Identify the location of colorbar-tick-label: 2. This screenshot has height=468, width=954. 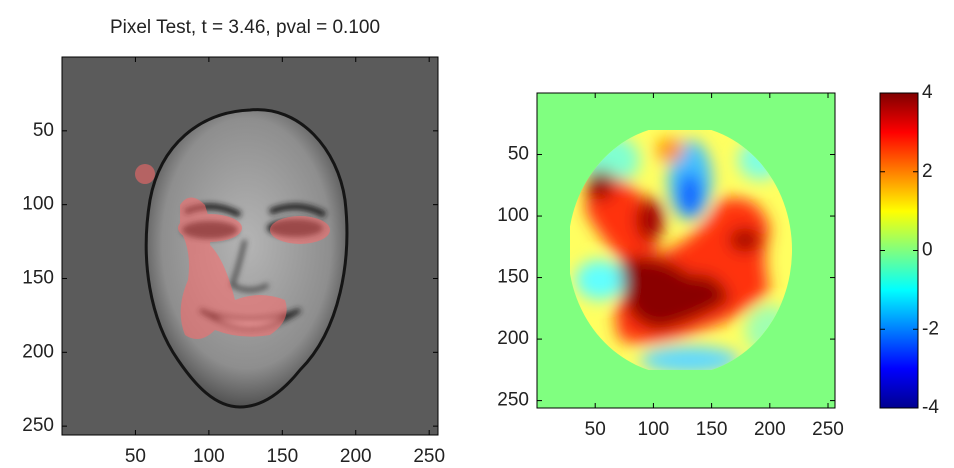
(927, 171).